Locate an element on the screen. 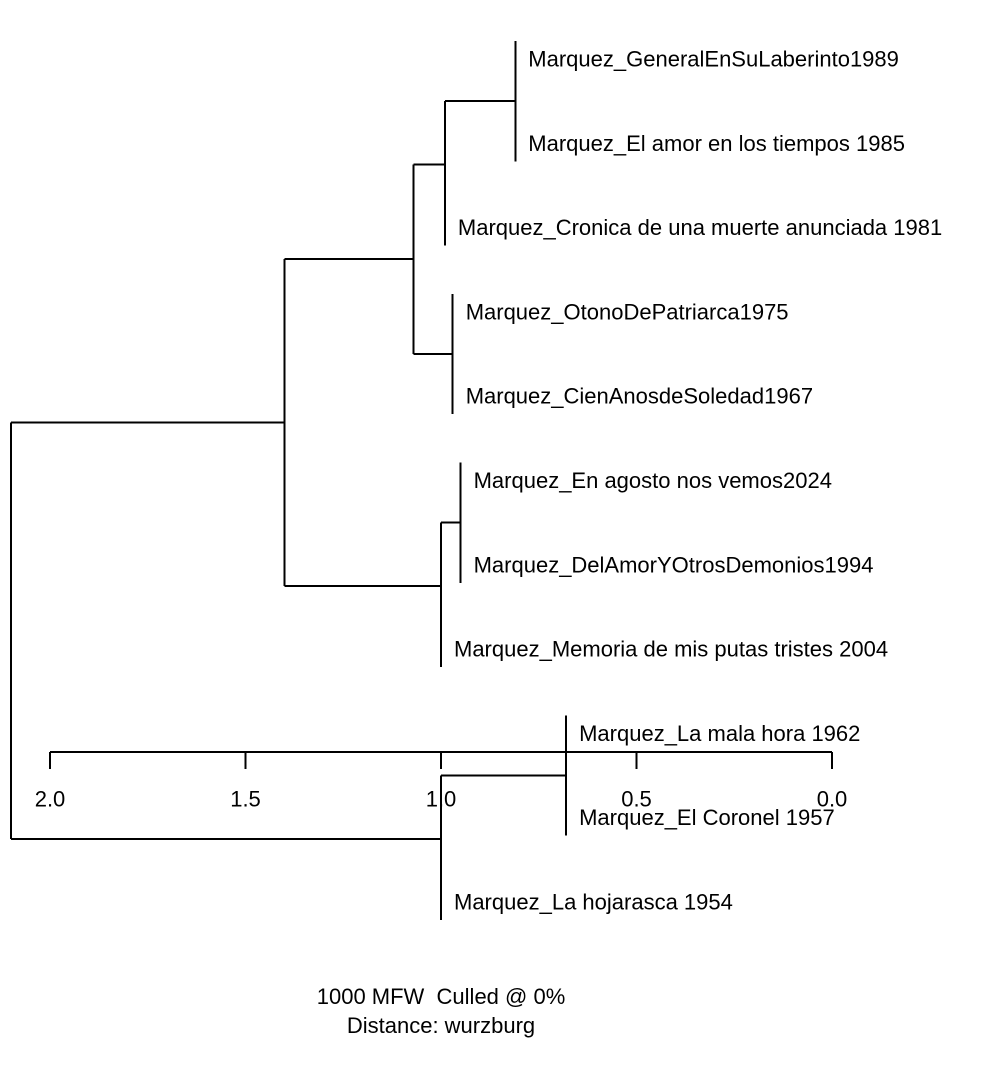 The image size is (1003, 1068). axis-tick-label: 1.5 is located at coordinates (245, 799).